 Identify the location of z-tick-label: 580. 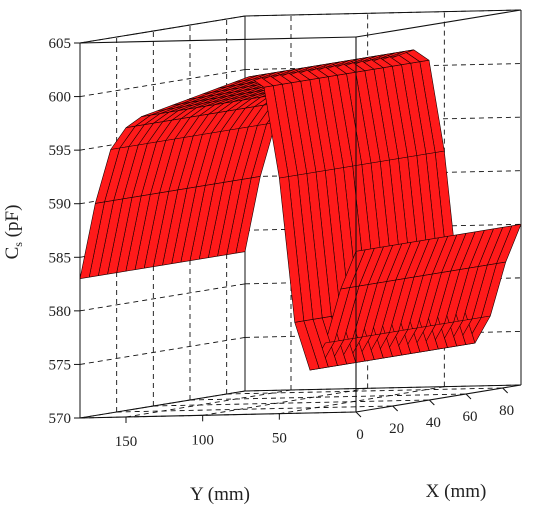
(60, 312).